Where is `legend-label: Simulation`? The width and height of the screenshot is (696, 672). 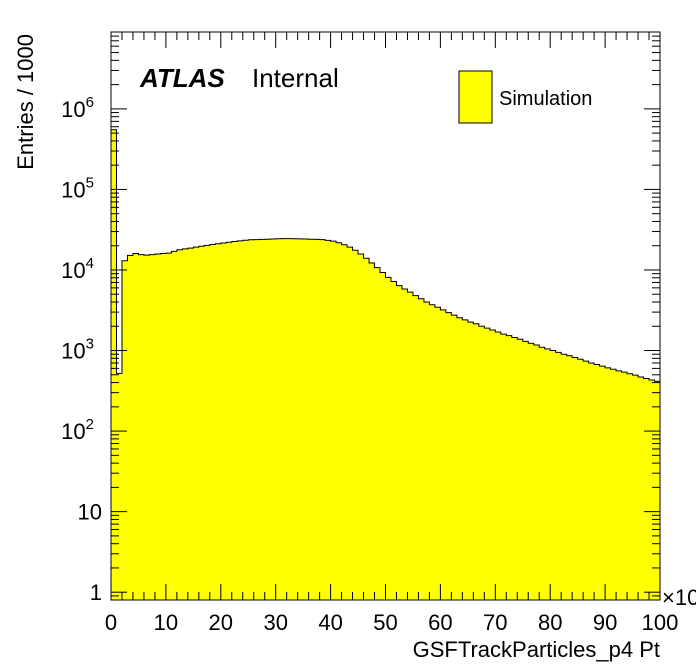 legend-label: Simulation is located at coordinates (545, 99).